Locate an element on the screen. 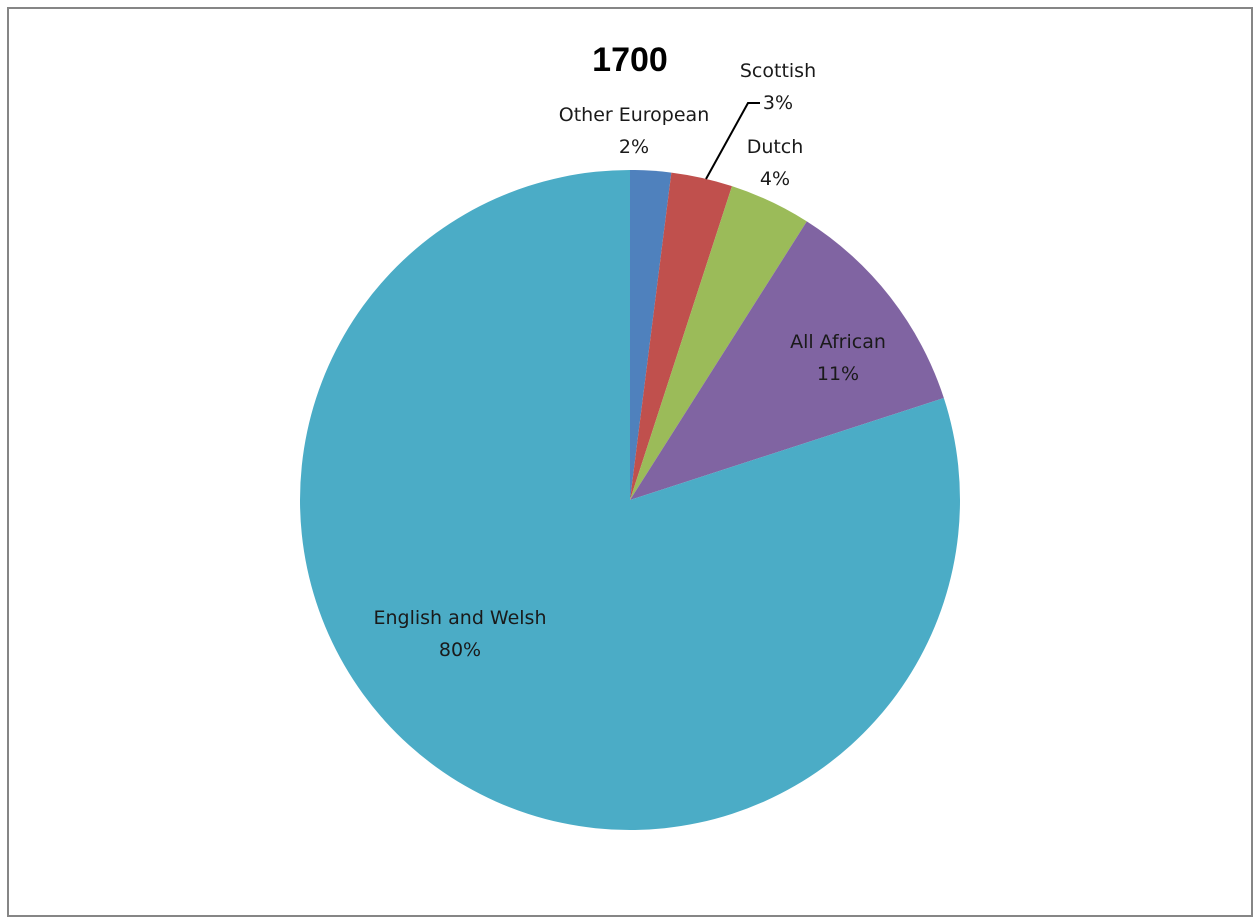  slice-label-value: 3% is located at coordinates (778, 103).